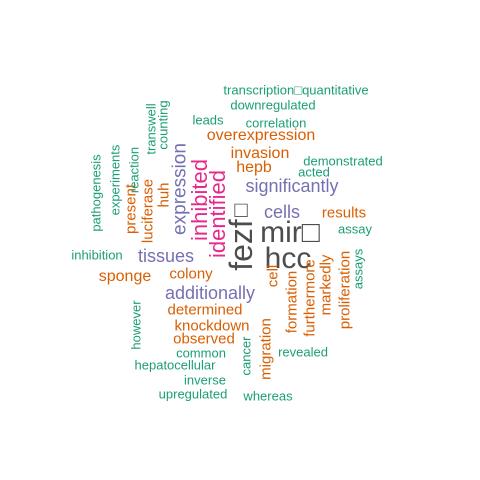 The height and width of the screenshot is (480, 480). I want to click on cloud-word: demonstrated, so click(343, 161).